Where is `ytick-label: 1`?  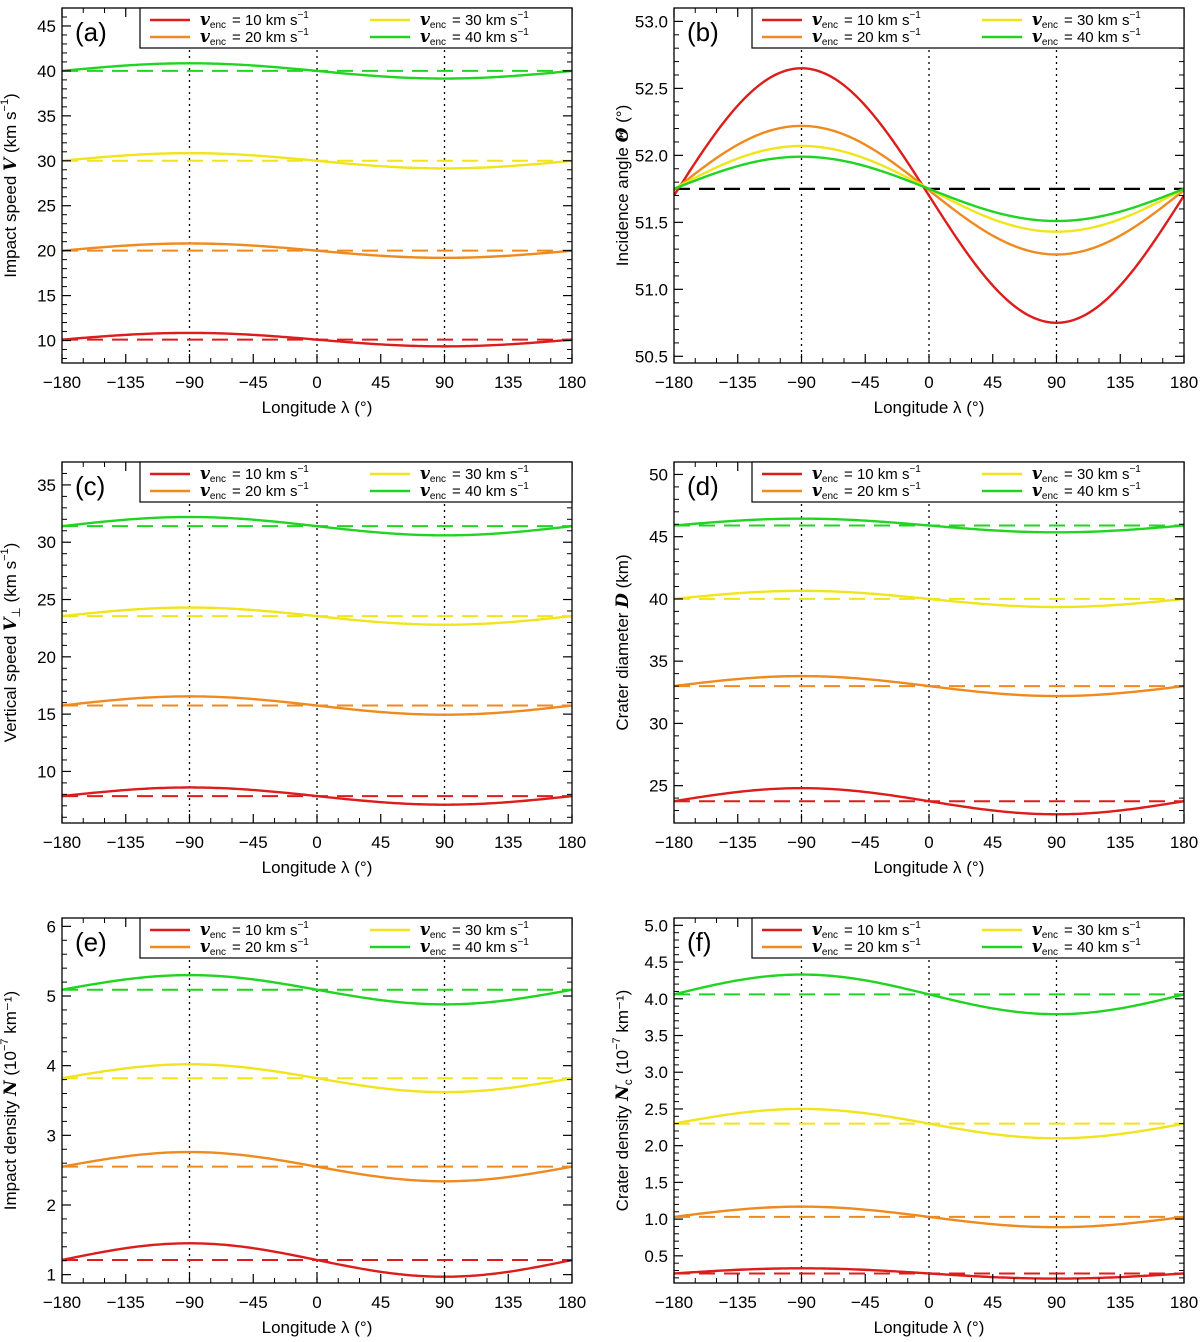 ytick-label: 1 is located at coordinates (51, 1275).